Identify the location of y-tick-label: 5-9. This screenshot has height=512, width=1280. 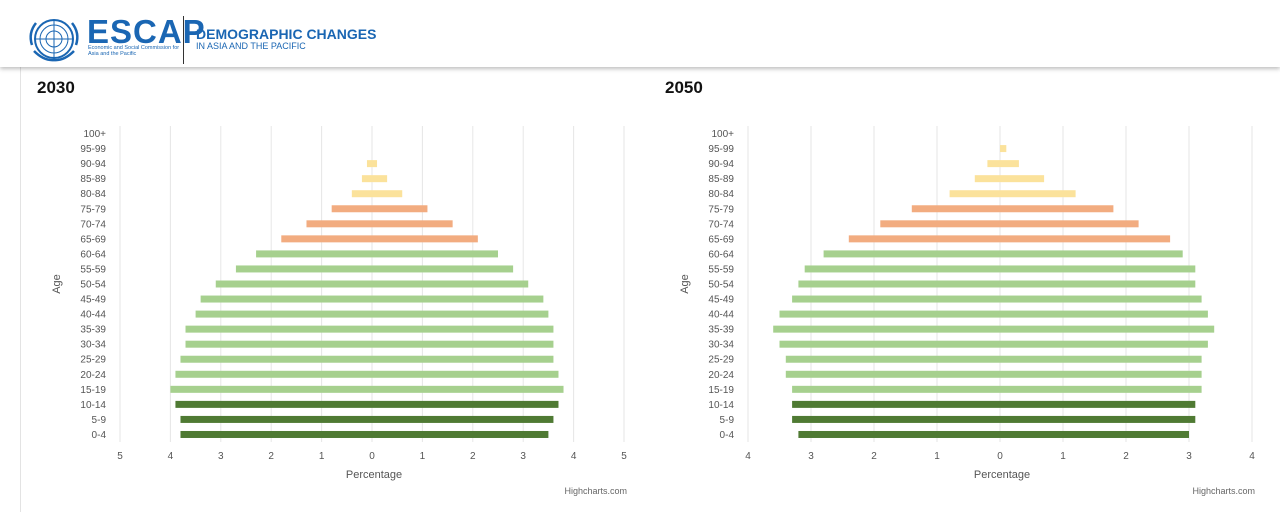
(727, 420).